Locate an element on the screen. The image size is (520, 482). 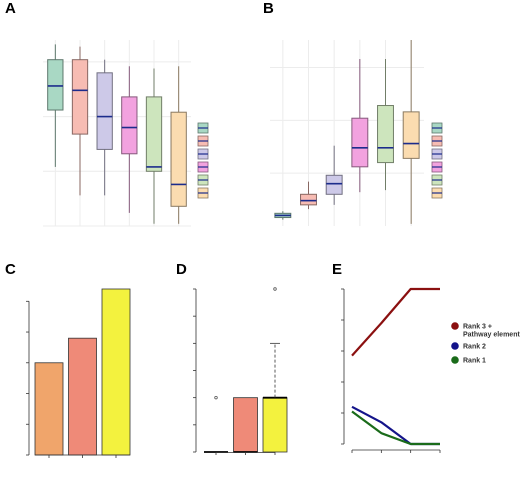
chart-a-sensitivity is located at coordinates (126, 133).